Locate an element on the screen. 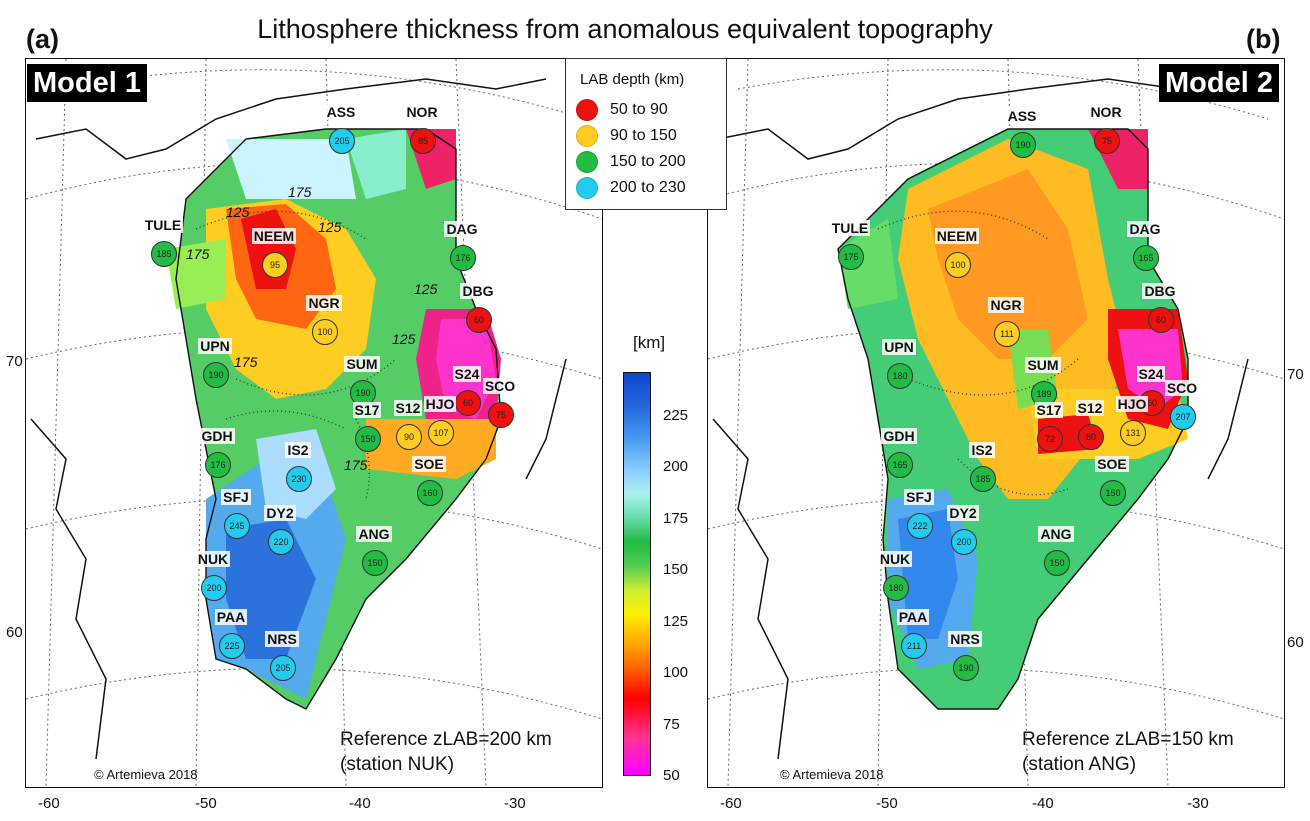 The width and height of the screenshot is (1310, 821). station-label: DY2 is located at coordinates (280, 513).